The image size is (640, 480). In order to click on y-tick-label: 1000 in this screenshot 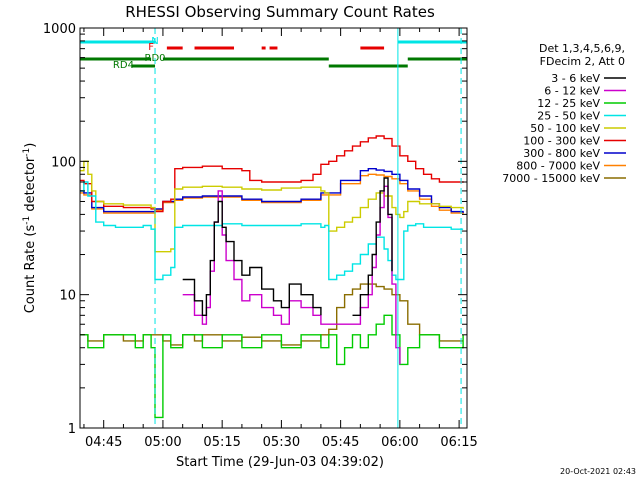, I will do `click(59, 29)`.